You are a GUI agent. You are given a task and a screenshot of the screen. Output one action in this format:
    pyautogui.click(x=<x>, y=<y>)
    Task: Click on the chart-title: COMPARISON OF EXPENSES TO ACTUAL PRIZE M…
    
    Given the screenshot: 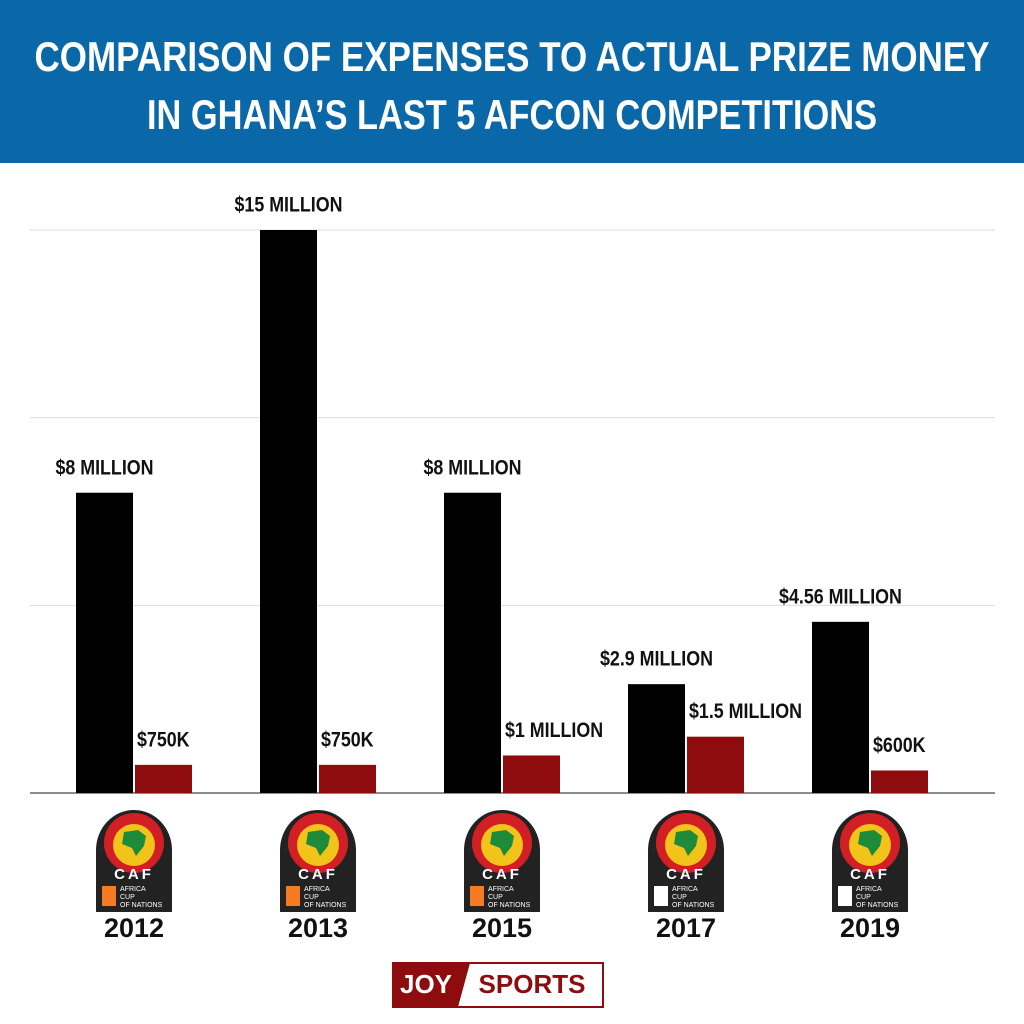 What is the action you would take?
    pyautogui.click(x=512, y=56)
    